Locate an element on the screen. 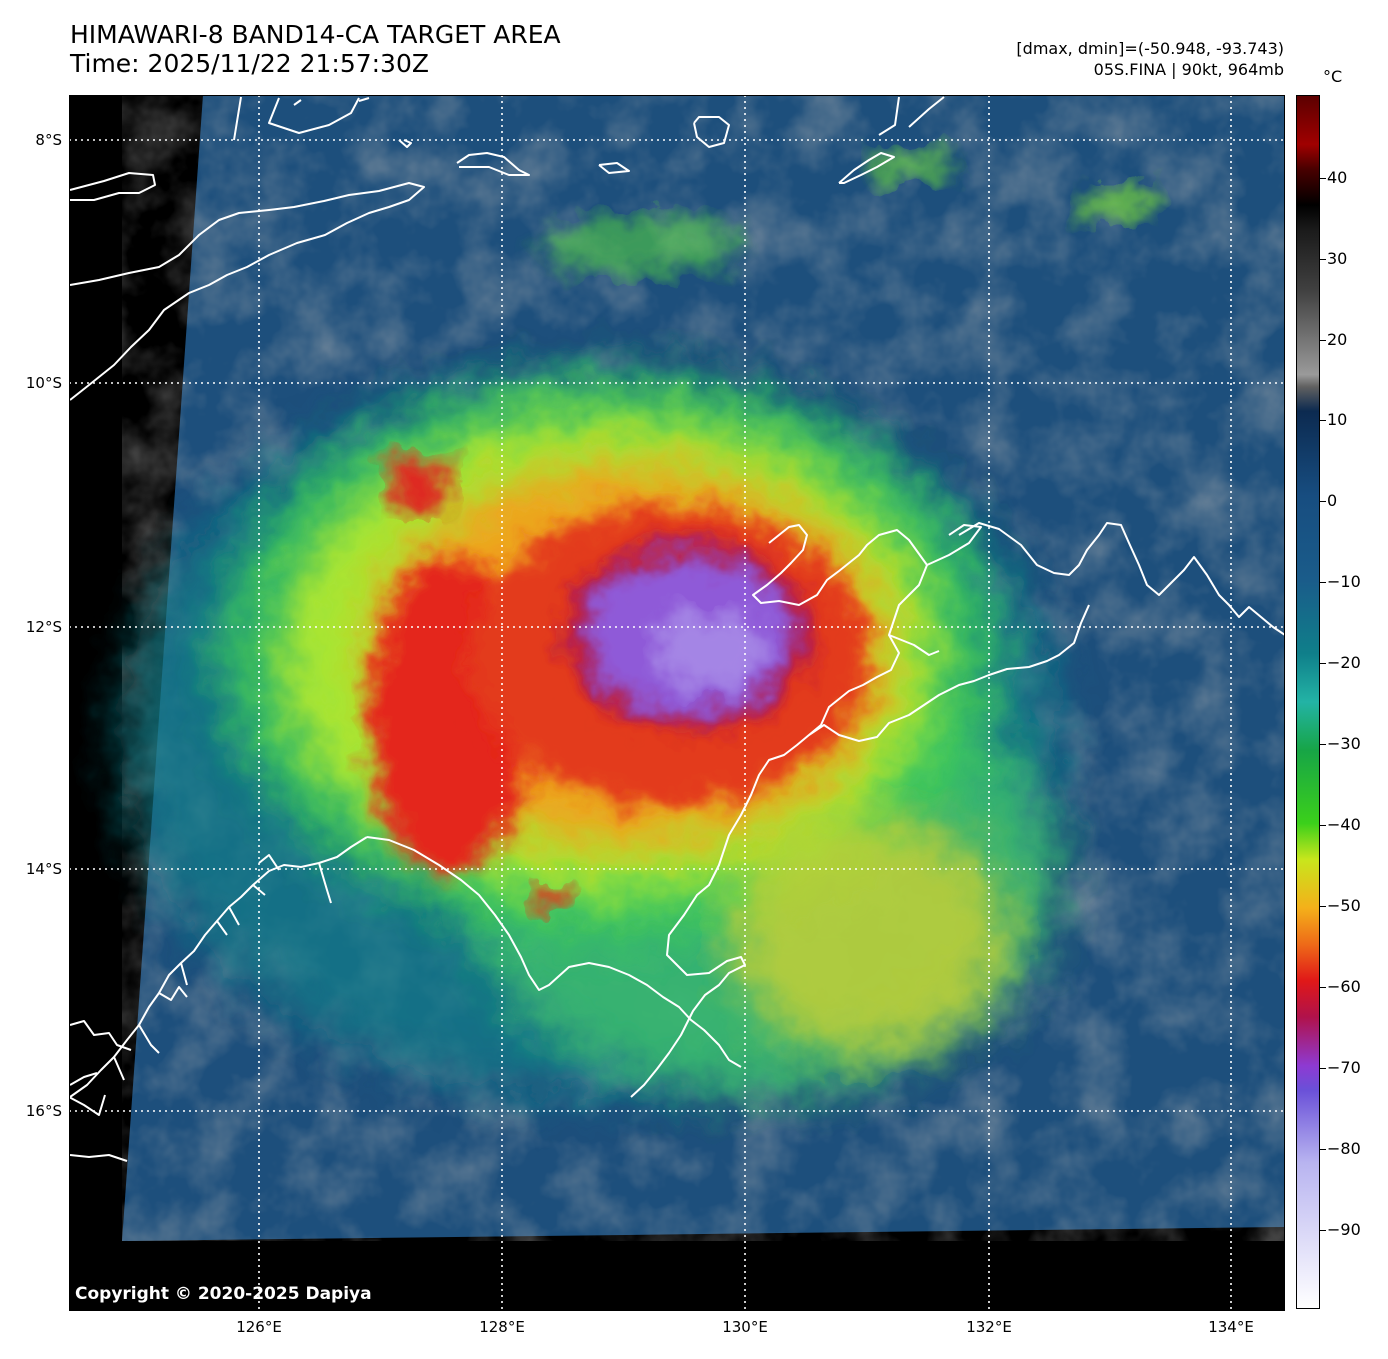 The image size is (1388, 1359). colorbar-label: −40 is located at coordinates (1344, 824).